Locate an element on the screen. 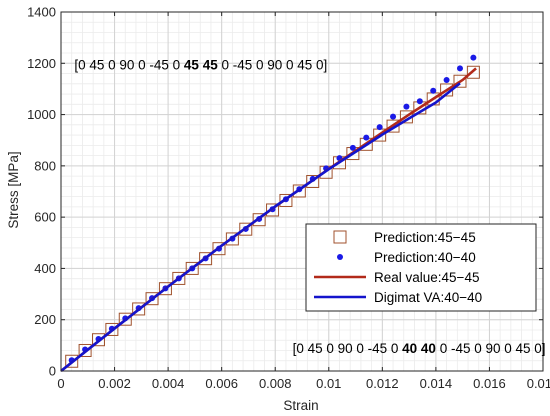 The image size is (550, 416). x-tick-label: 0.01 is located at coordinates (328, 383).